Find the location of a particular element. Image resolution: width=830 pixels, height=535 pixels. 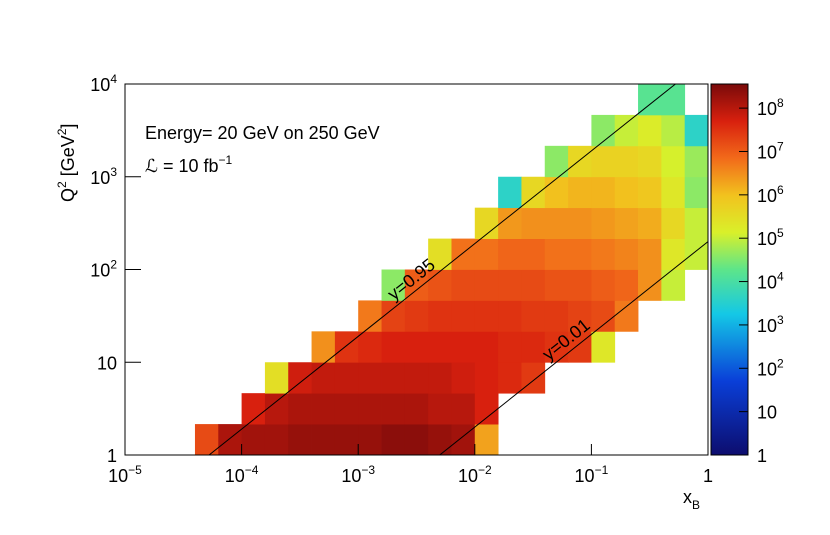

x-tick-label: 10⁻² is located at coordinates (475, 474).